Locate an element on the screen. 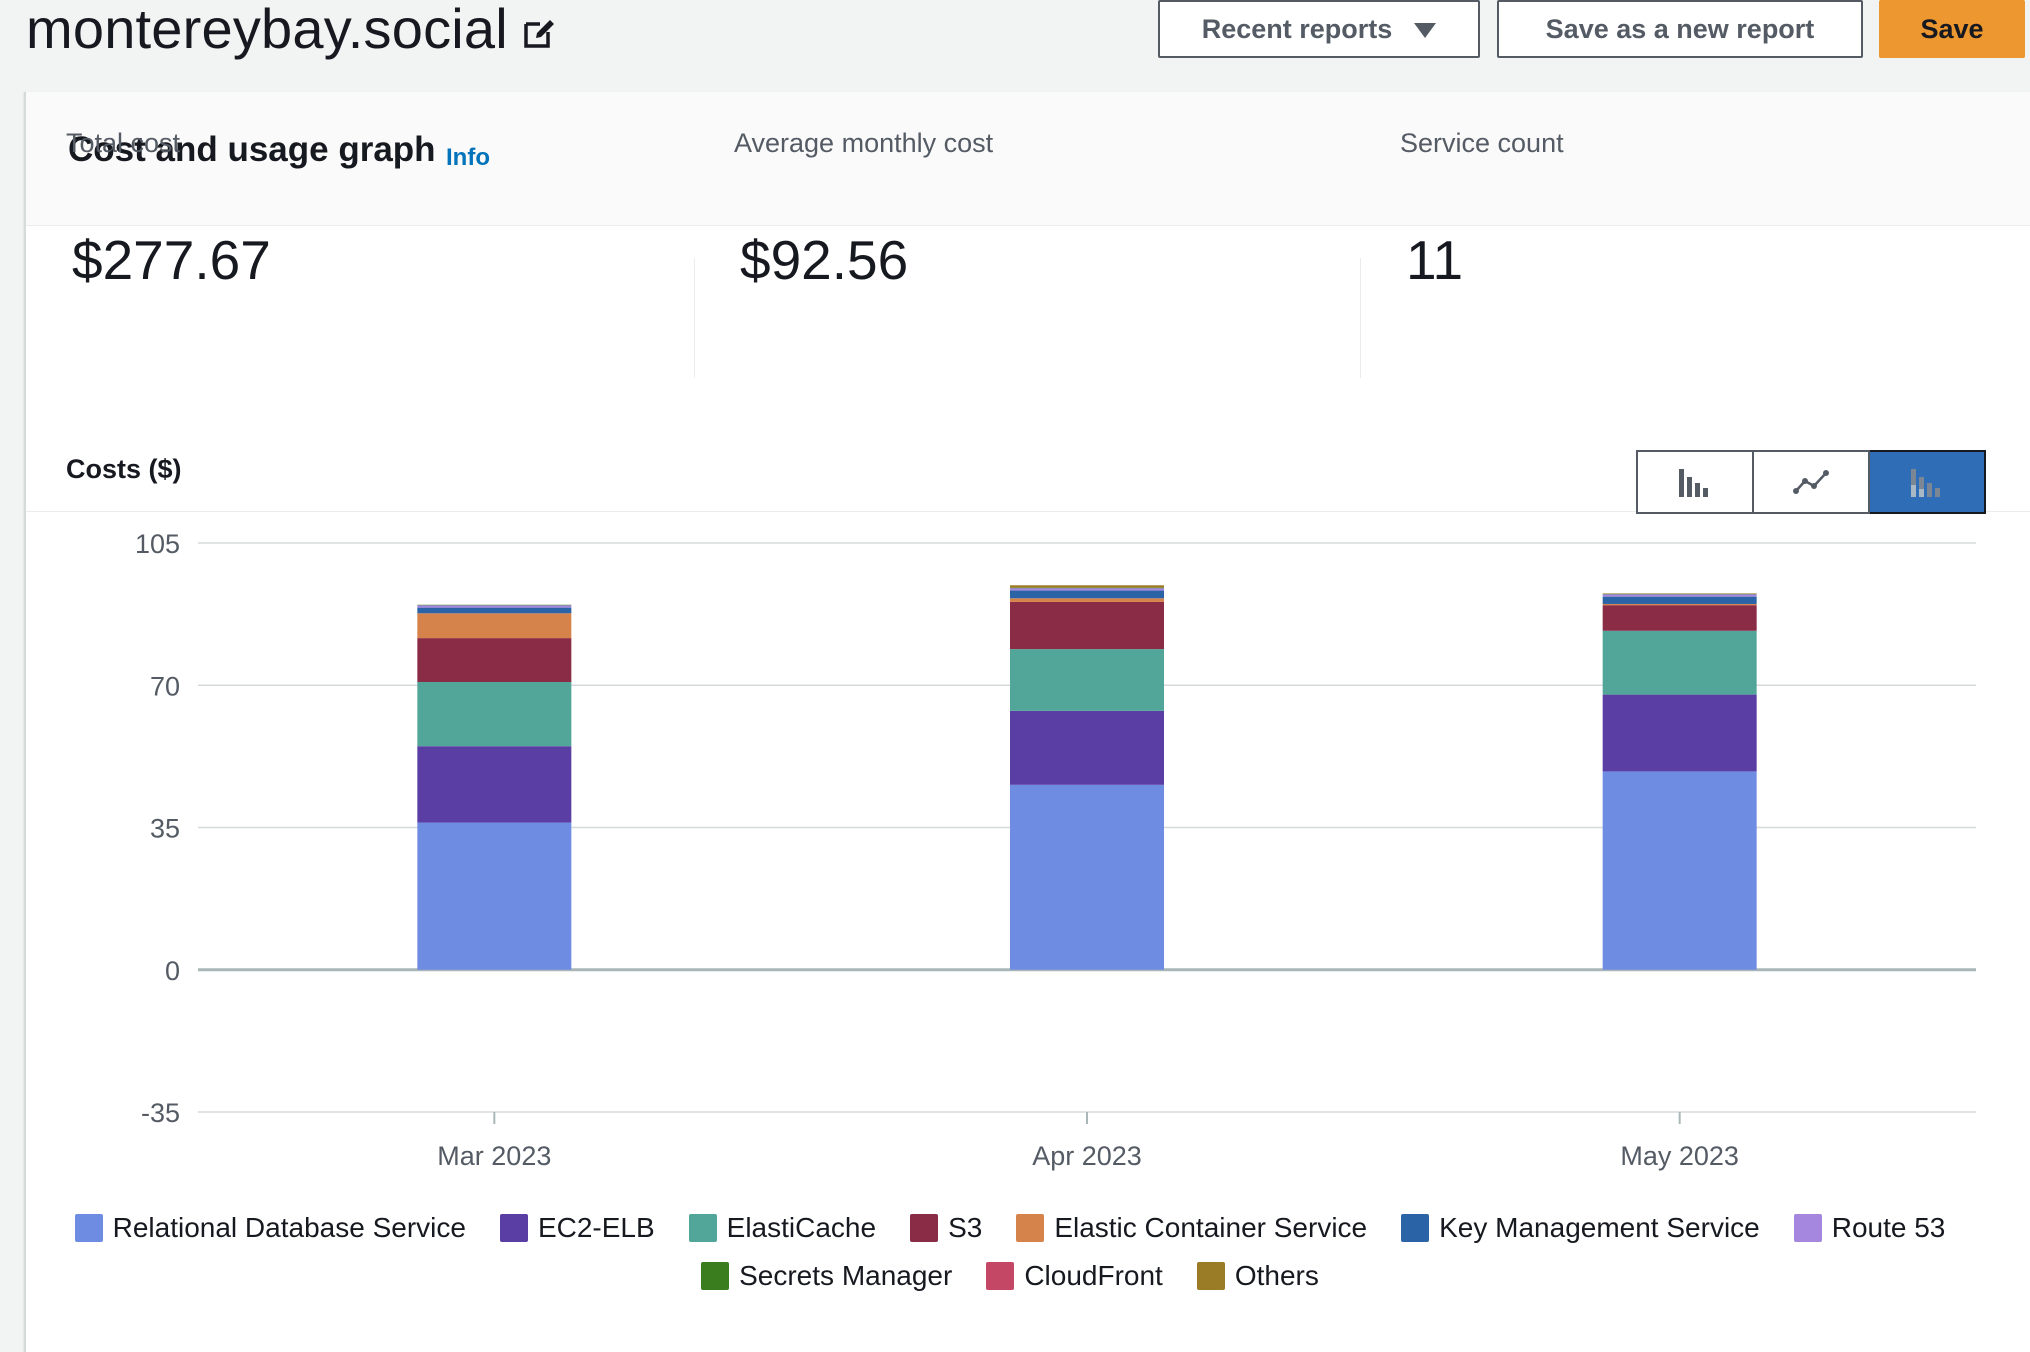 This screenshot has width=2030, height=1352. save-button: Save is located at coordinates (1952, 29).